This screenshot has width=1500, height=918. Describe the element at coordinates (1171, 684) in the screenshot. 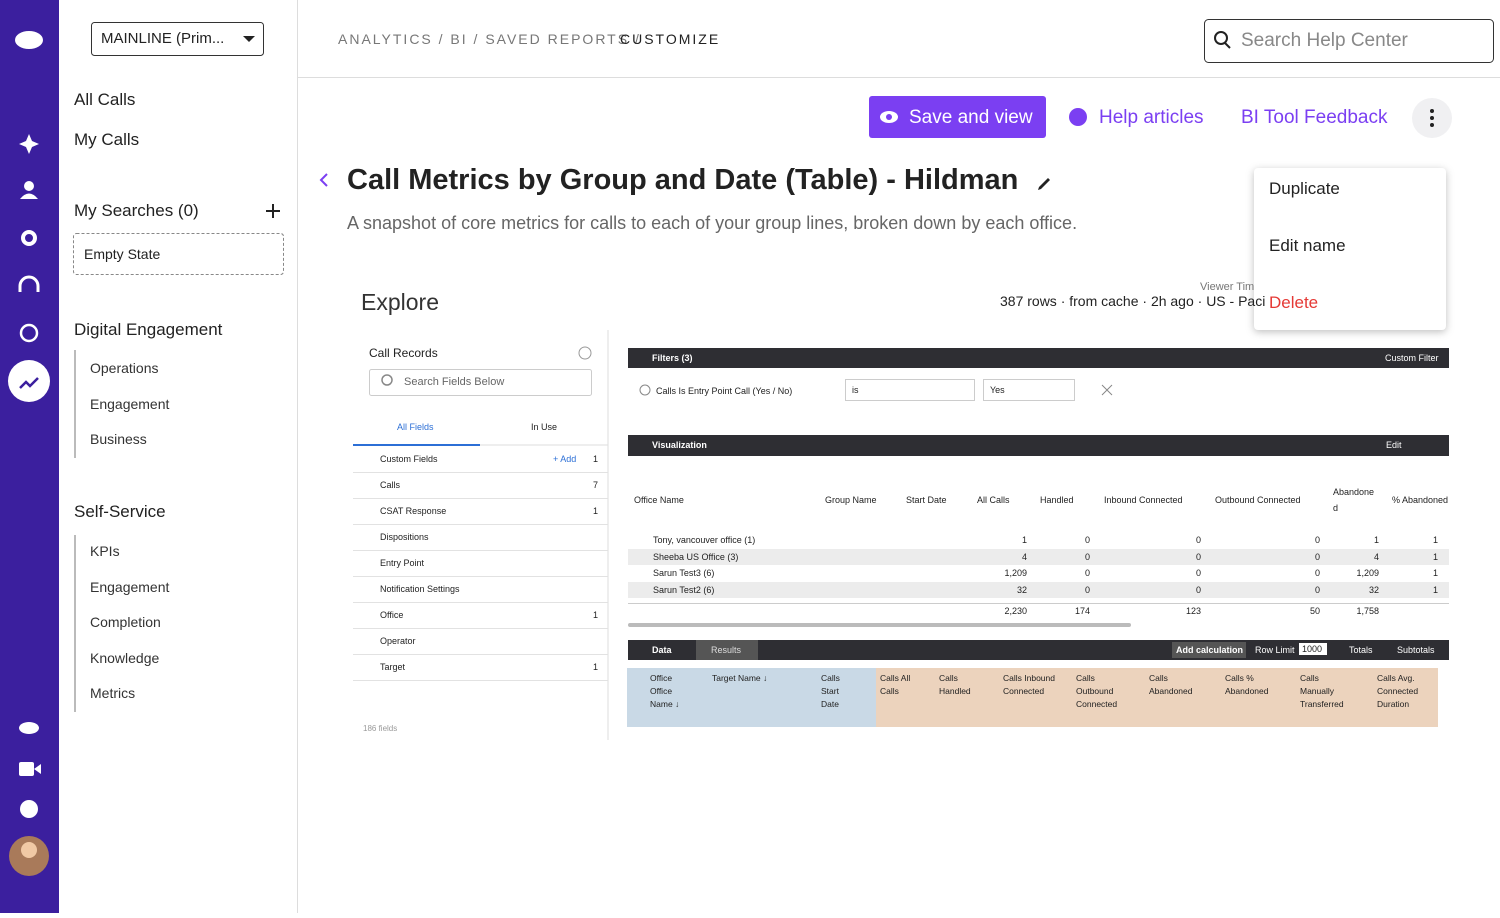

I see `data-column-header: Calls Abandoned` at that location.